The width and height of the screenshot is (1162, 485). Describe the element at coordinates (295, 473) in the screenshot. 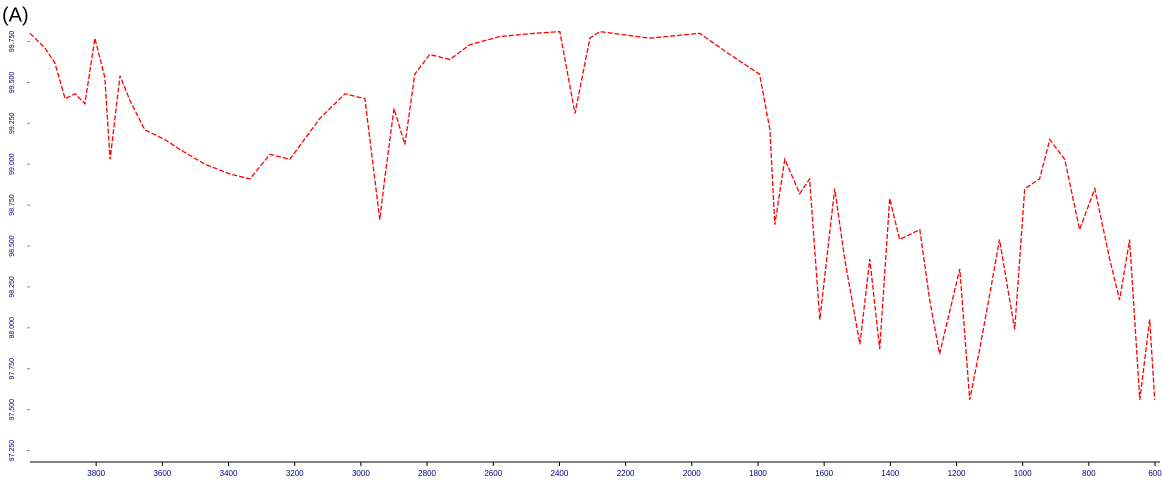

I see `x-tick-label: 3200` at that location.